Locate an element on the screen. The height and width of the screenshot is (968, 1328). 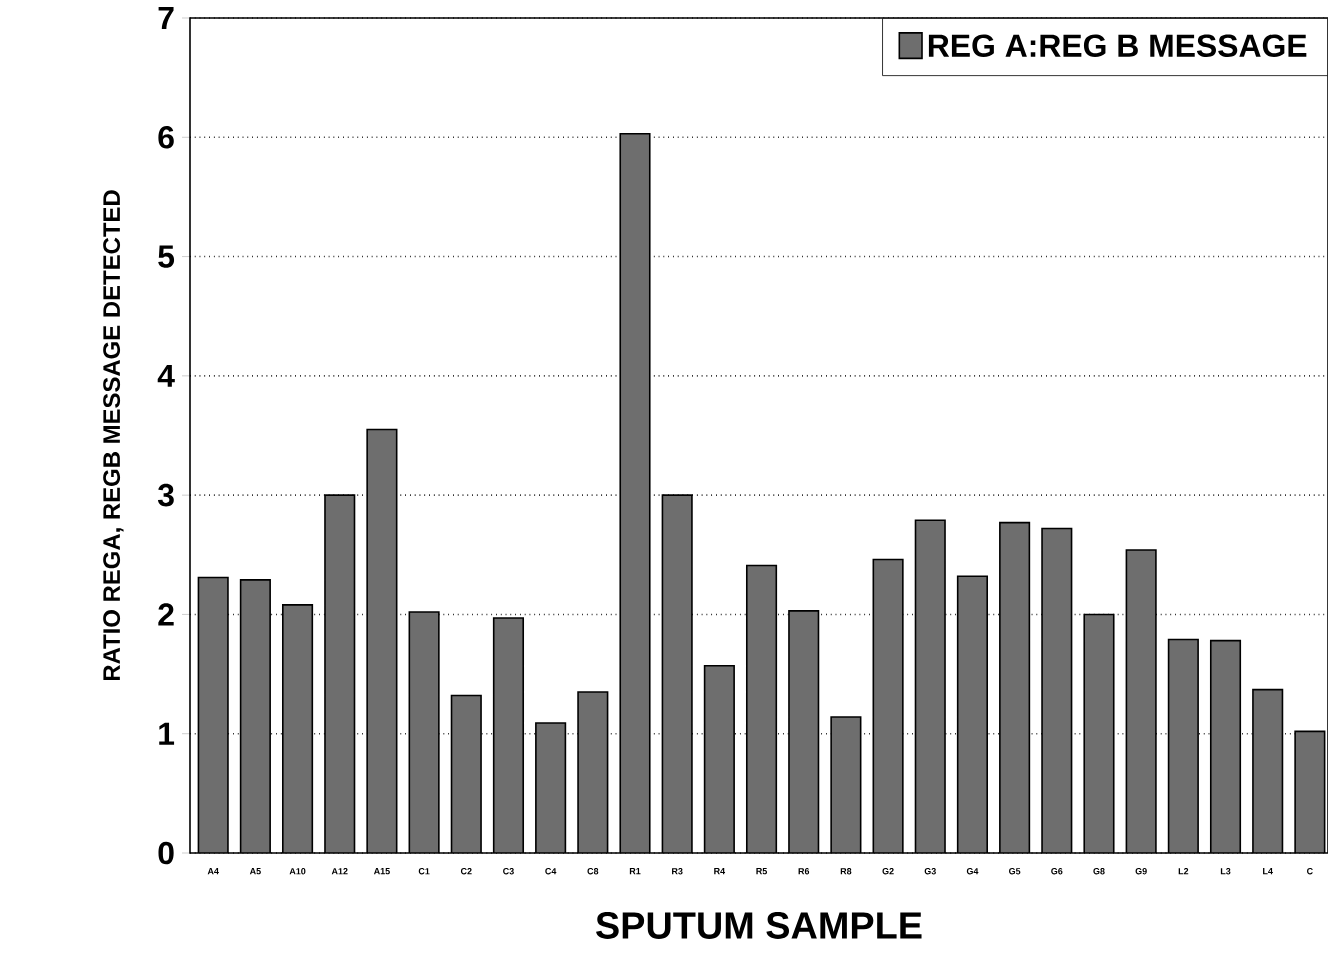
x-tick-label: C8 is located at coordinates (593, 871).